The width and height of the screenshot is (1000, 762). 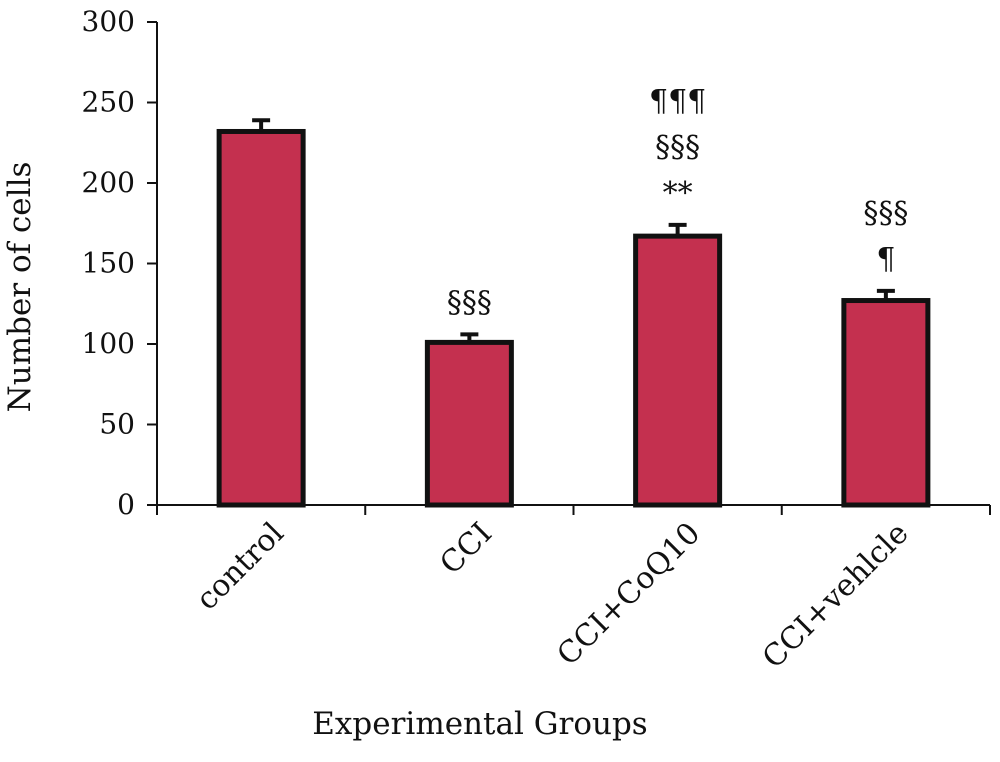 What do you see at coordinates (479, 724) in the screenshot?
I see `x-axis-title: Experimental Groups` at bounding box center [479, 724].